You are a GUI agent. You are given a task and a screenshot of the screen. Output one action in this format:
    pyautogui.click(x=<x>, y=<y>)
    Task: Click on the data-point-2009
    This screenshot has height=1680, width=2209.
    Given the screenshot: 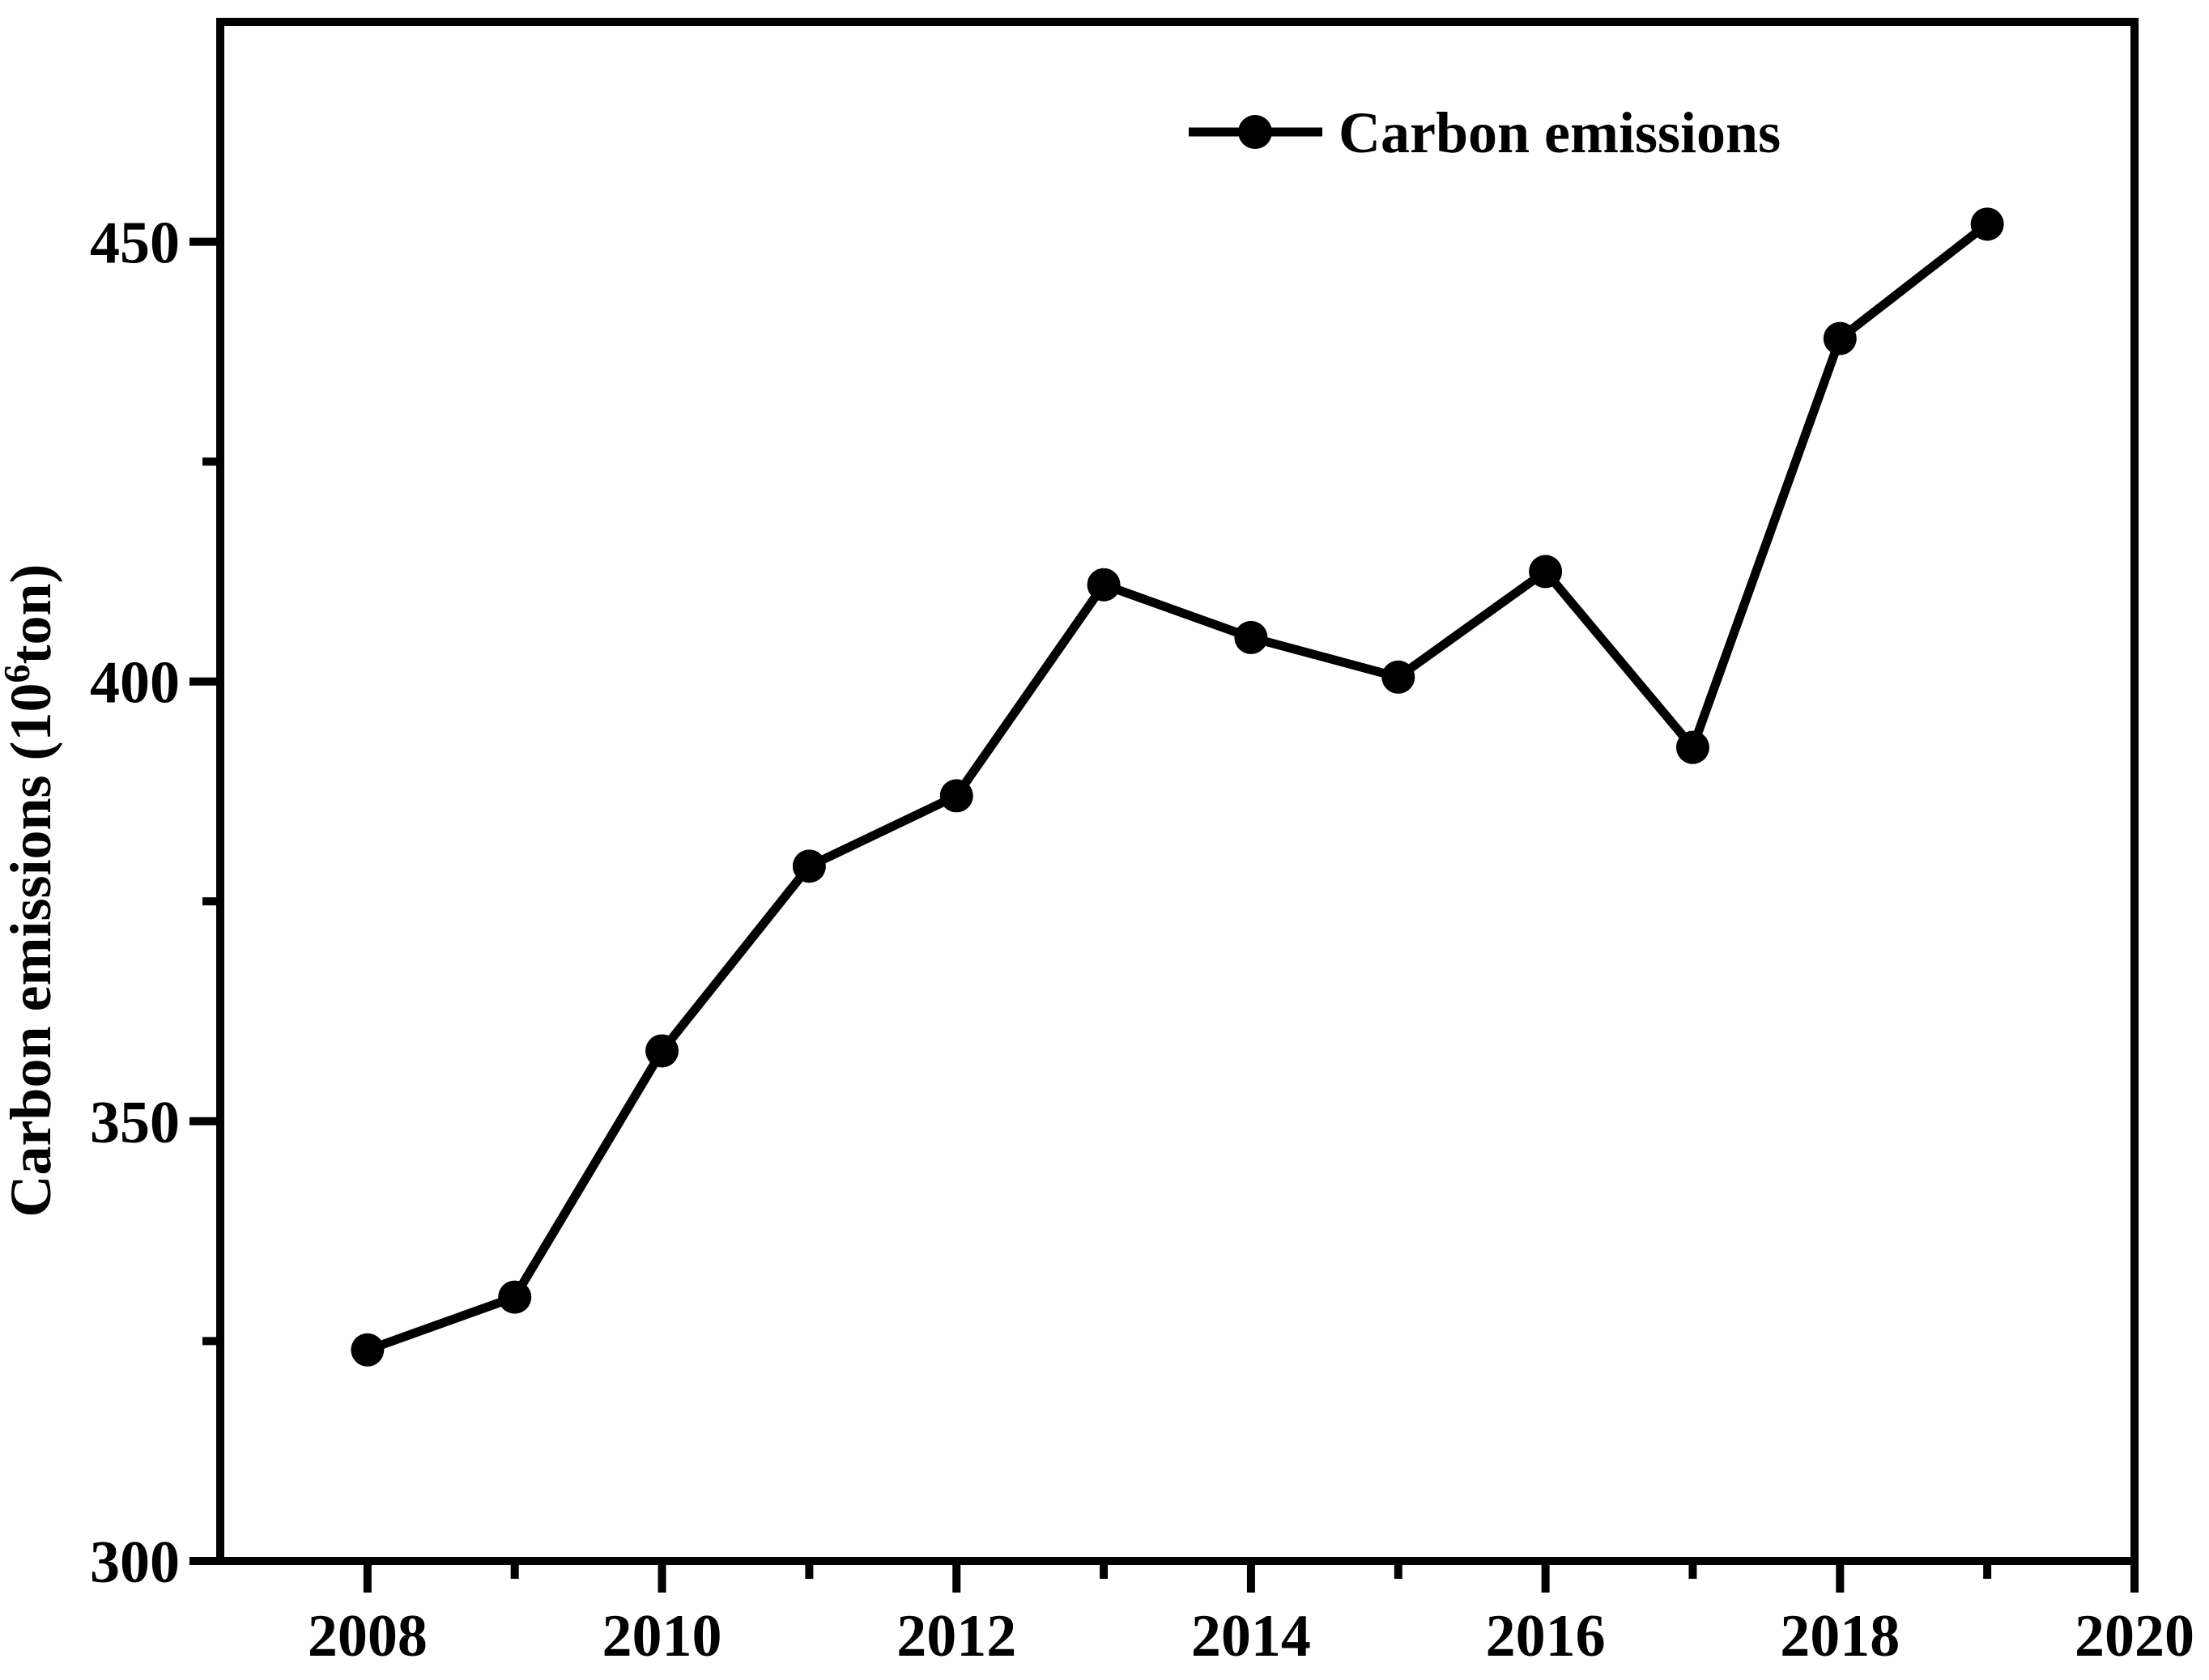 What is the action you would take?
    pyautogui.click(x=515, y=1297)
    